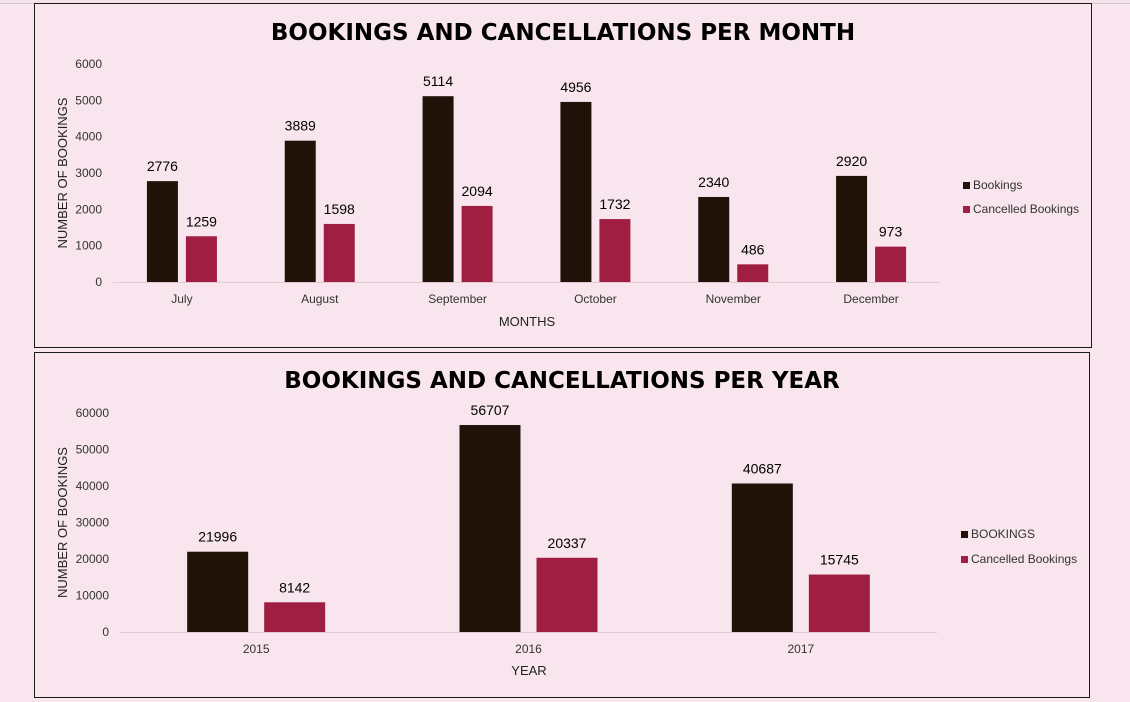  Describe the element at coordinates (1003, 534) in the screenshot. I see `legend-label-bookings: BOOKINGS` at that location.